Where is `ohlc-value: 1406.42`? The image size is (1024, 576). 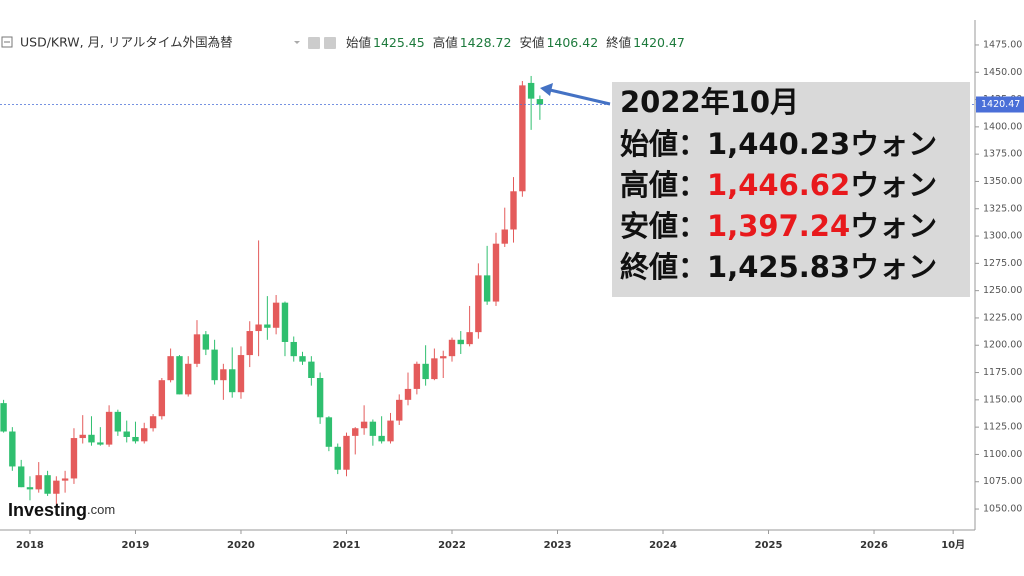
ohlc-value: 1406.42 is located at coordinates (572, 42).